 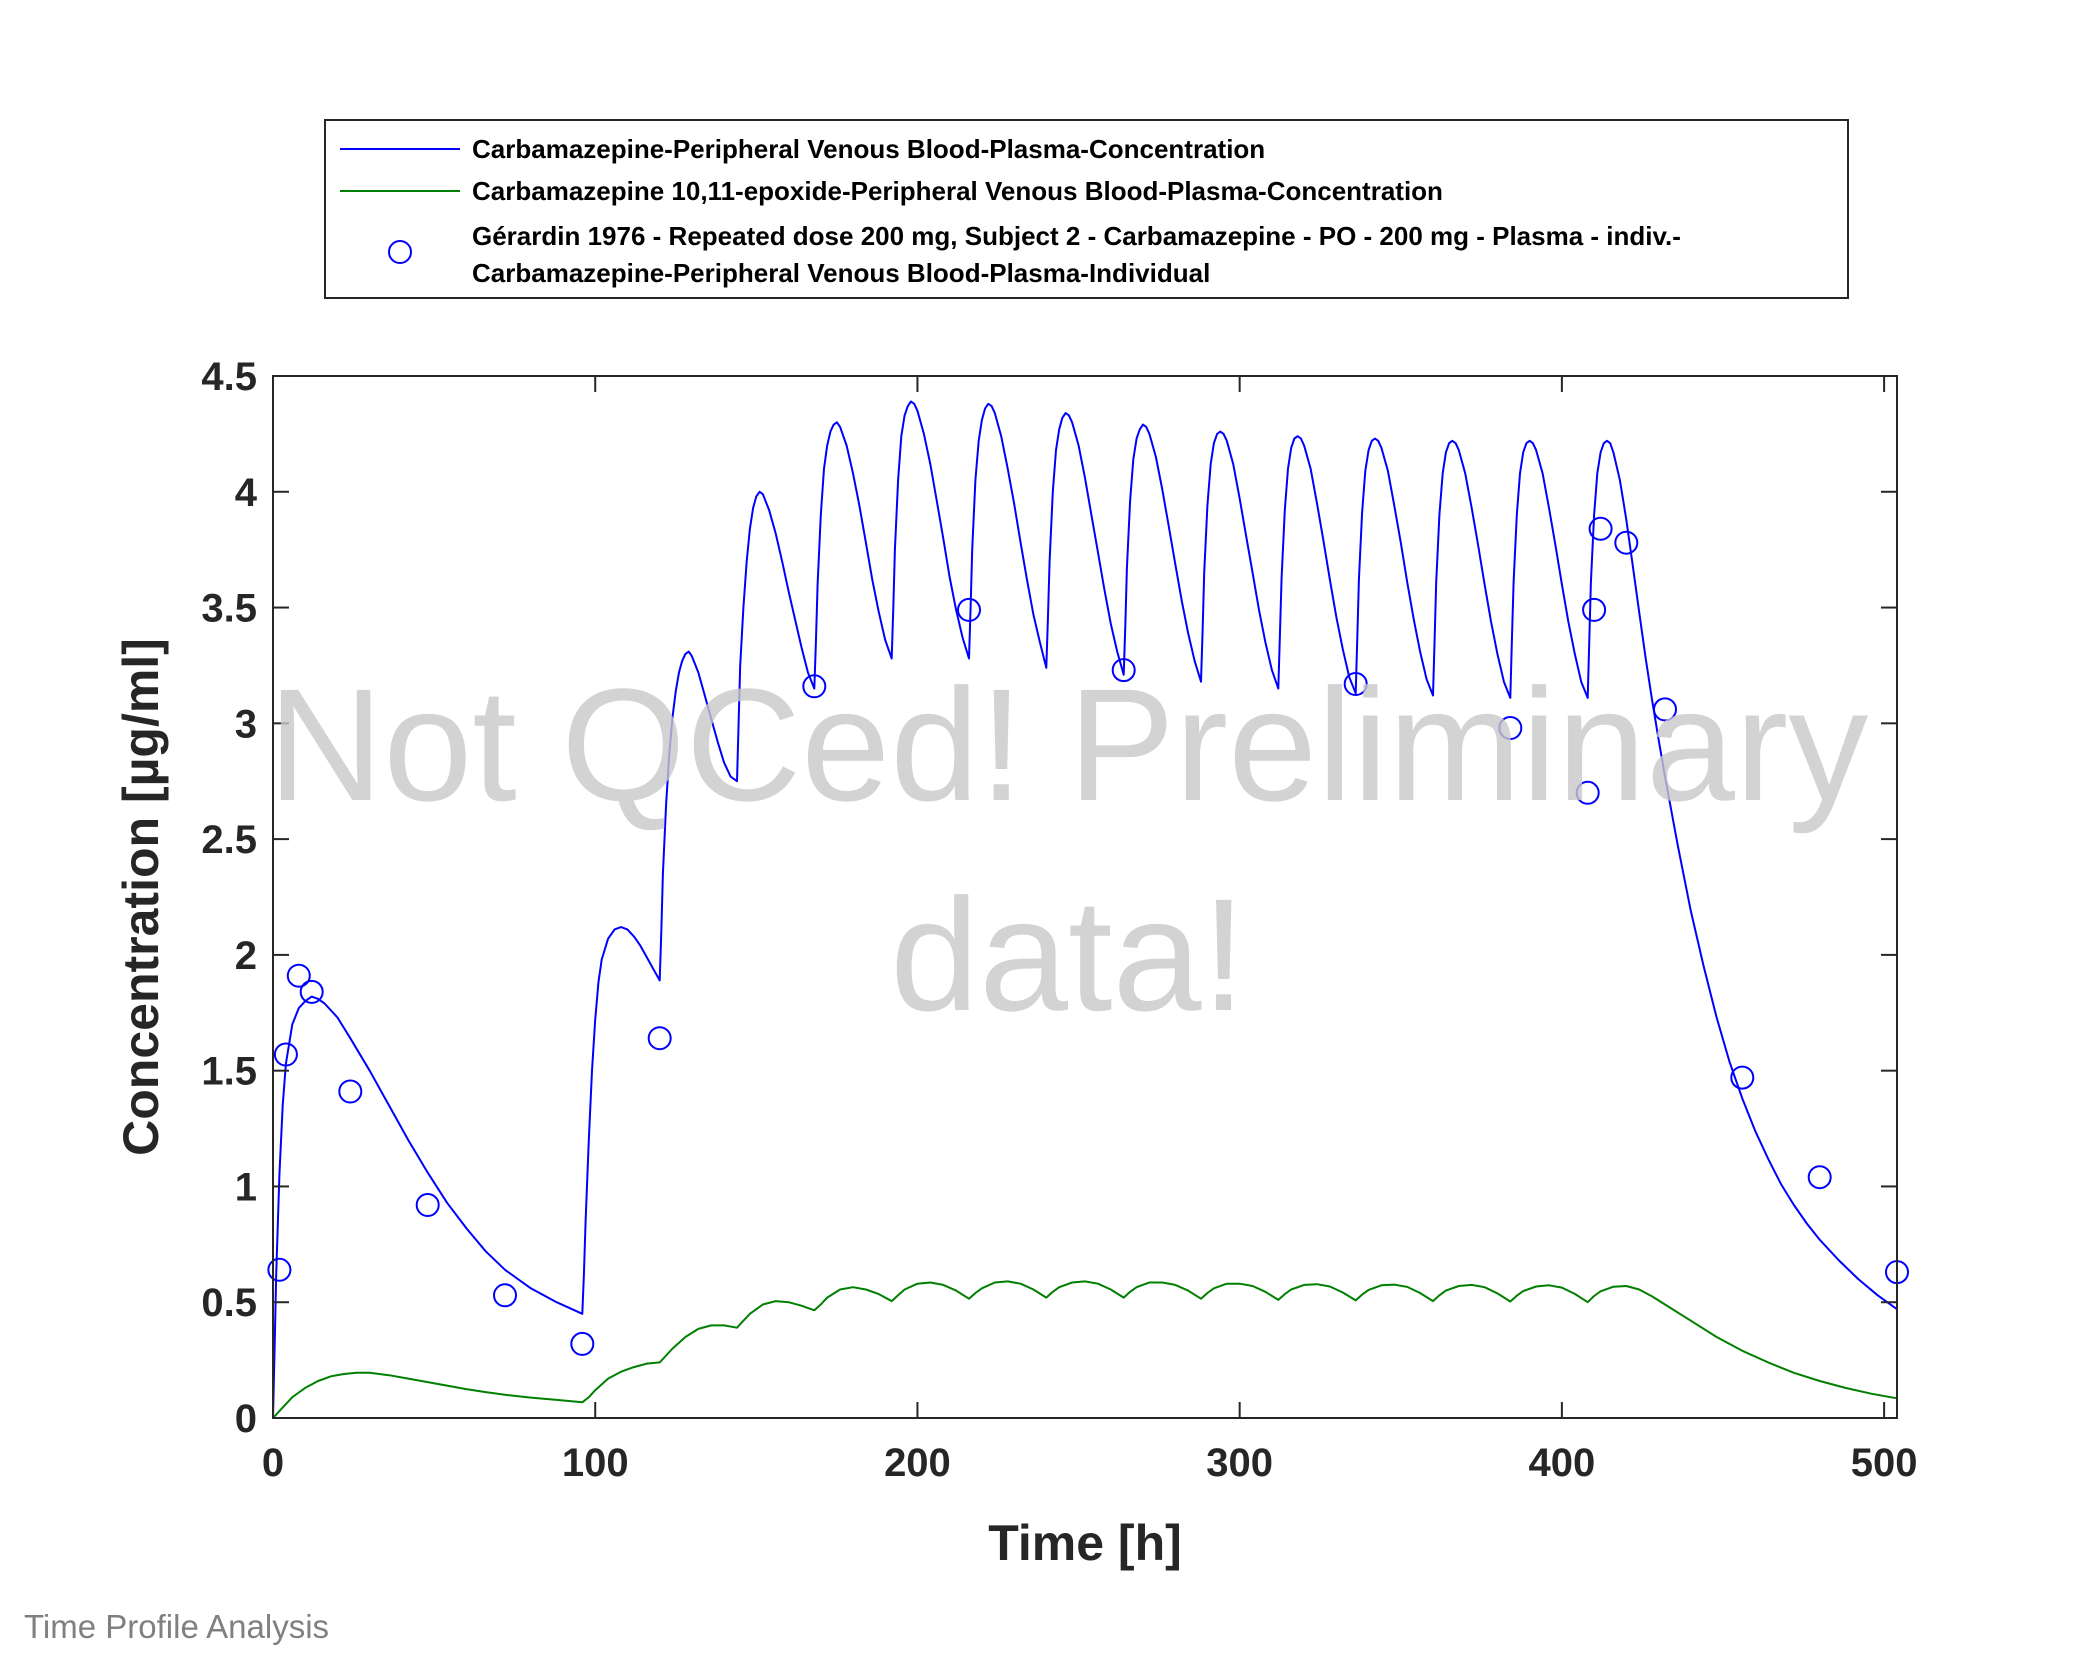 I want to click on footer-title: Time Profile Analysis, so click(x=177, y=1626).